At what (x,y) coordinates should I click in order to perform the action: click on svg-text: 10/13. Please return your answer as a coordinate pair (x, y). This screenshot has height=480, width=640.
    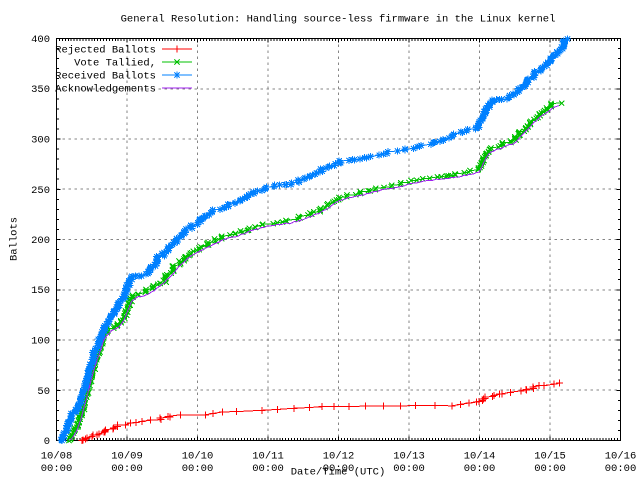
    Looking at the image, I should click on (409, 456).